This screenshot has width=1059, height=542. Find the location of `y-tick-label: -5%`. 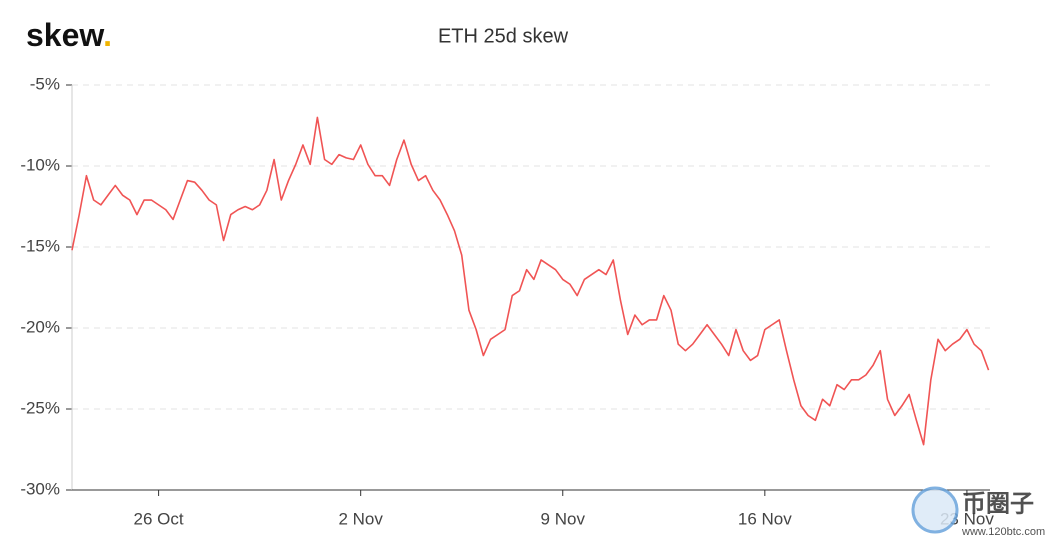

y-tick-label: -5% is located at coordinates (45, 83).